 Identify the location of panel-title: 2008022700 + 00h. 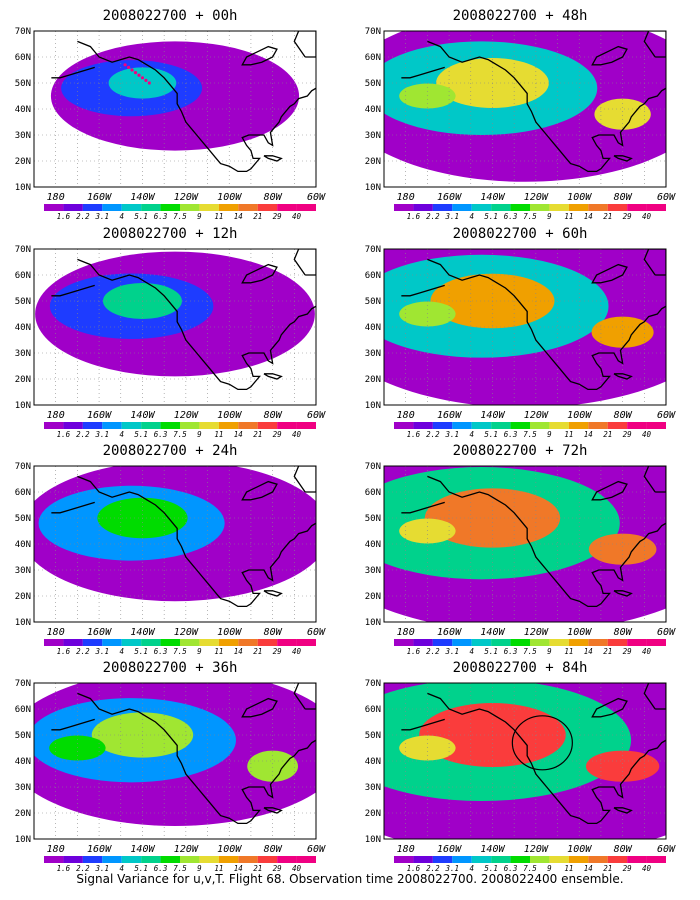
(170, 16).